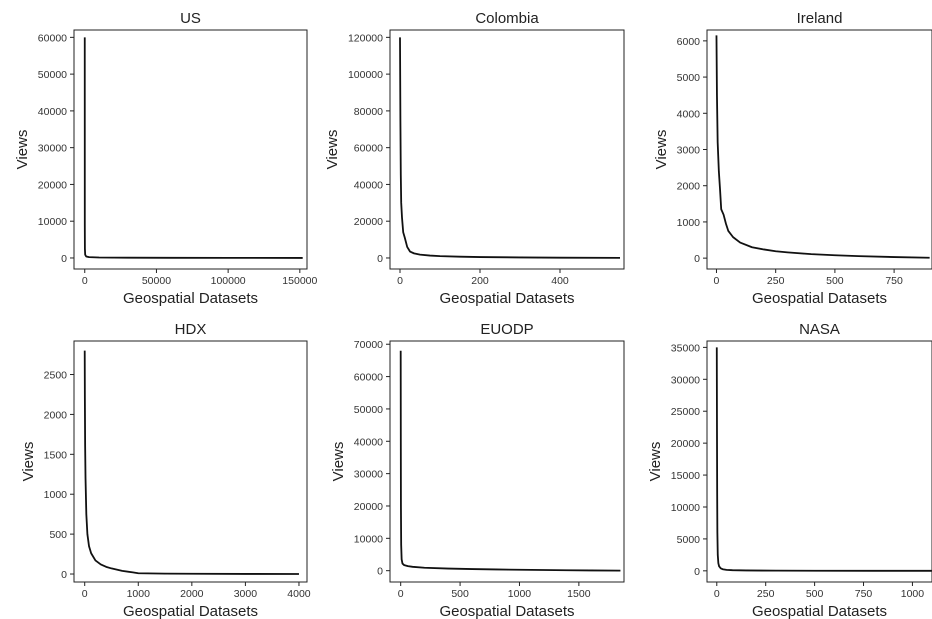  Describe the element at coordinates (819, 329) in the screenshot. I see `subplot-title: NASA` at that location.